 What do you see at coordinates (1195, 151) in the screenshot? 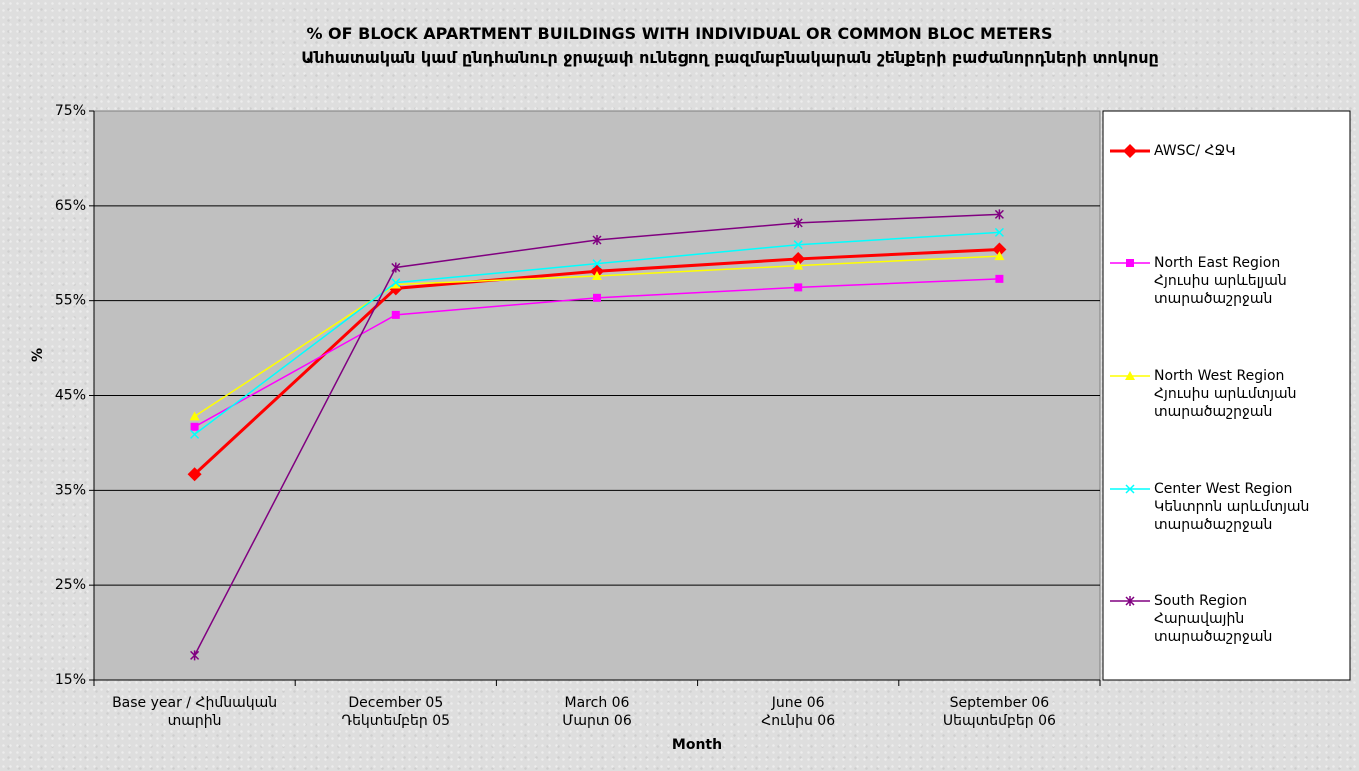
I see `legend-label: AWSC/ ՀՋԿ` at bounding box center [1195, 151].